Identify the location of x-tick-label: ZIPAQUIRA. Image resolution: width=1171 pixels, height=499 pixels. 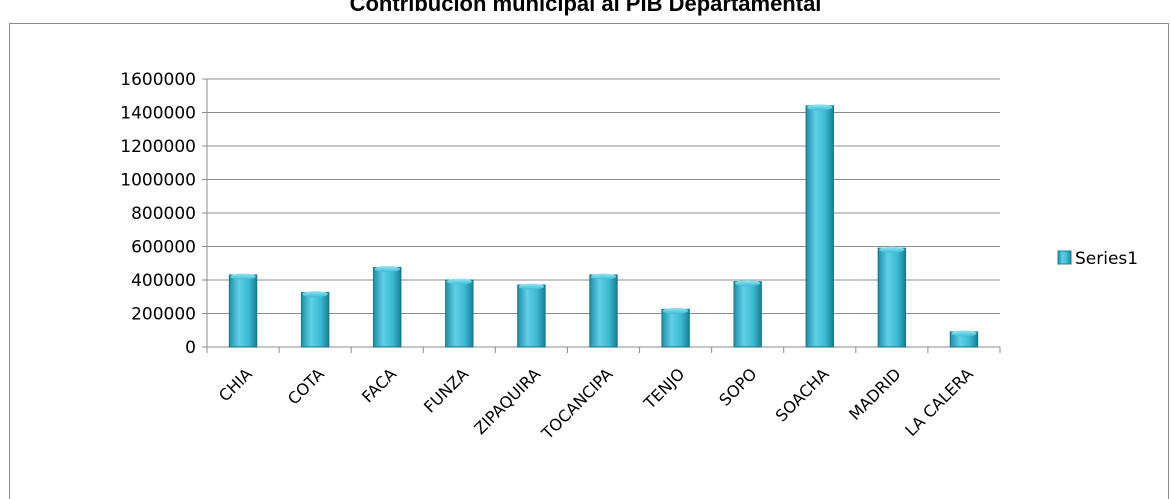
(507, 401).